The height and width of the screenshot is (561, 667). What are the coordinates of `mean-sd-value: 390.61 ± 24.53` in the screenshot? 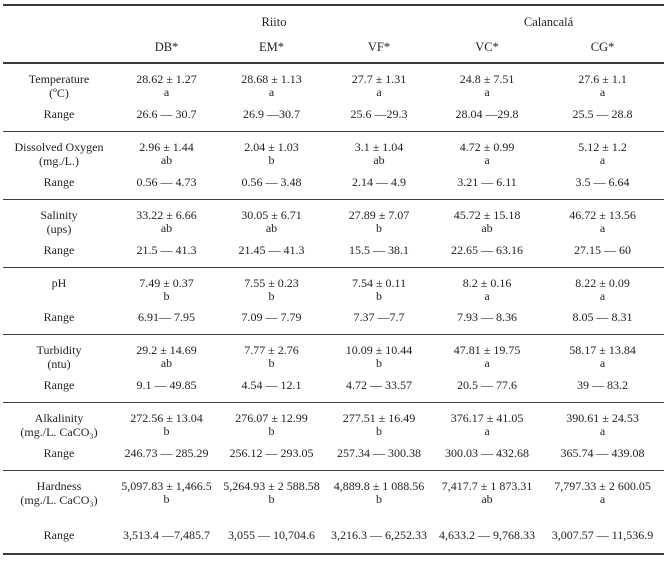 It's located at (602, 418).